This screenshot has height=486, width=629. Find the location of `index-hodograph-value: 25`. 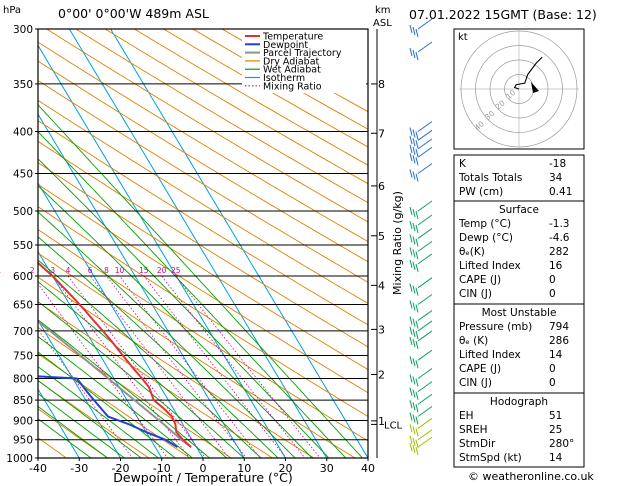

index-hodograph-value: 25 is located at coordinates (555, 430).